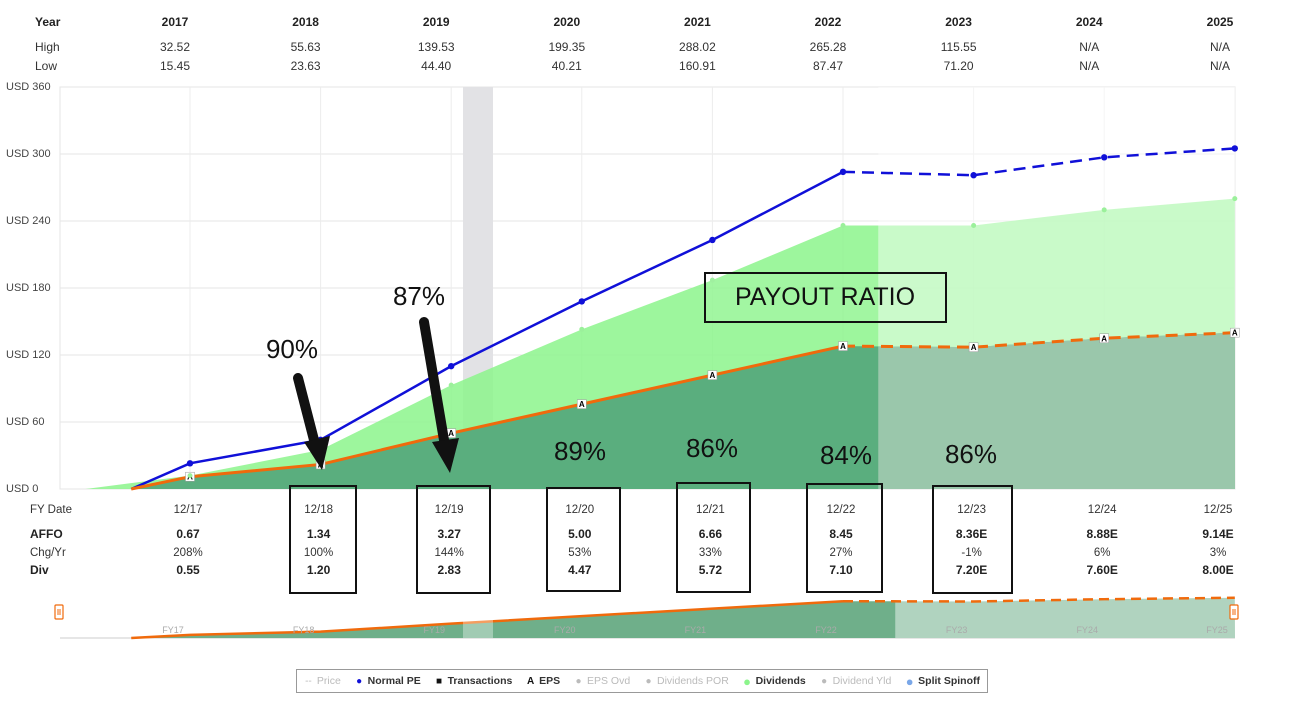  I want to click on navigator-label: FY23, so click(957, 630).